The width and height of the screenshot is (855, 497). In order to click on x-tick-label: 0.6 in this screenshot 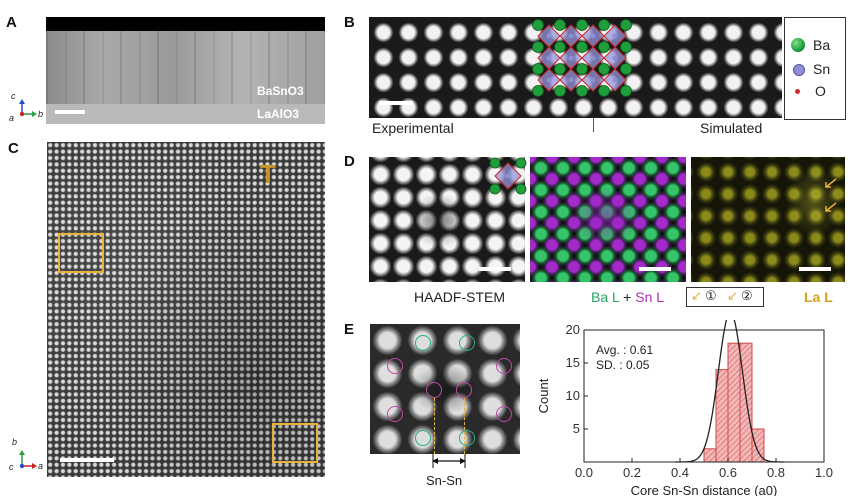, I will do `click(728, 472)`.